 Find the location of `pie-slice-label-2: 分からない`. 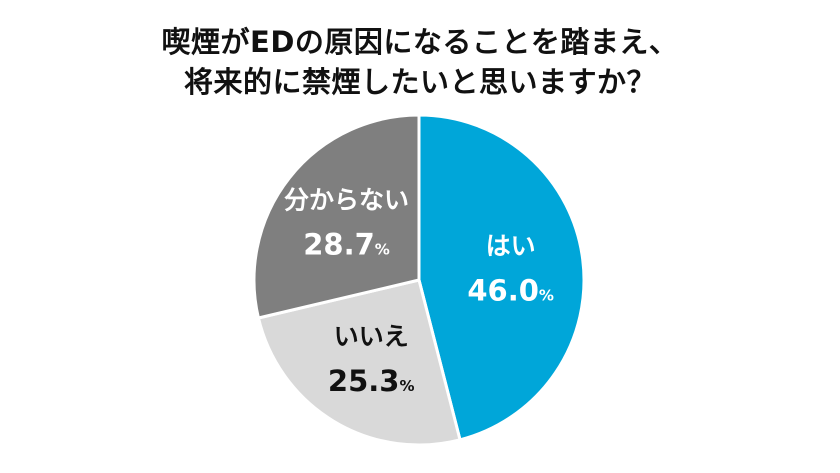

pie-slice-label-2: 分からない is located at coordinates (346, 200).